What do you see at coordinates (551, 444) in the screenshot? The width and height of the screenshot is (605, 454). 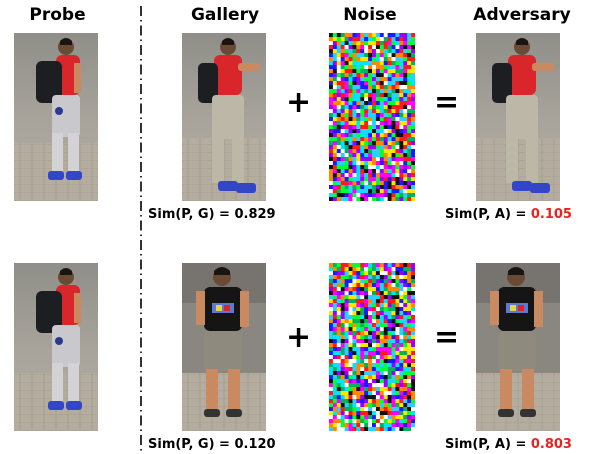 I see `sim-pa-value: 0.803` at bounding box center [551, 444].